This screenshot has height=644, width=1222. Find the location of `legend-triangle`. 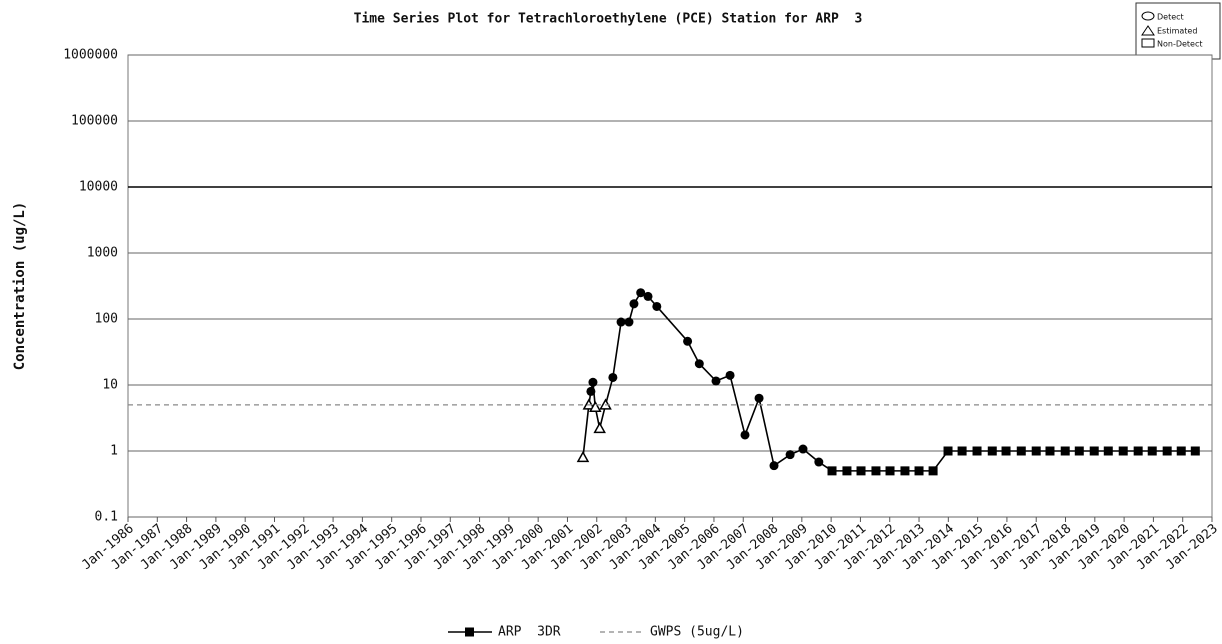

legend-triangle is located at coordinates (1148, 30).